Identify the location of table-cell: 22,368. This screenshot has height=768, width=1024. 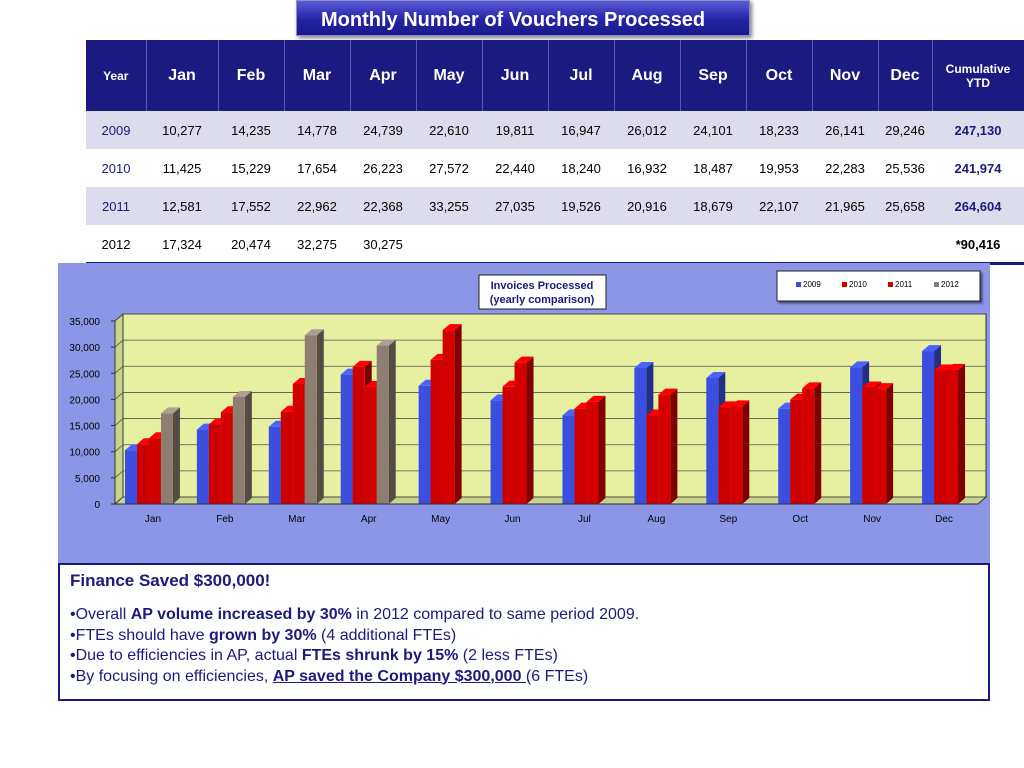
(383, 206).